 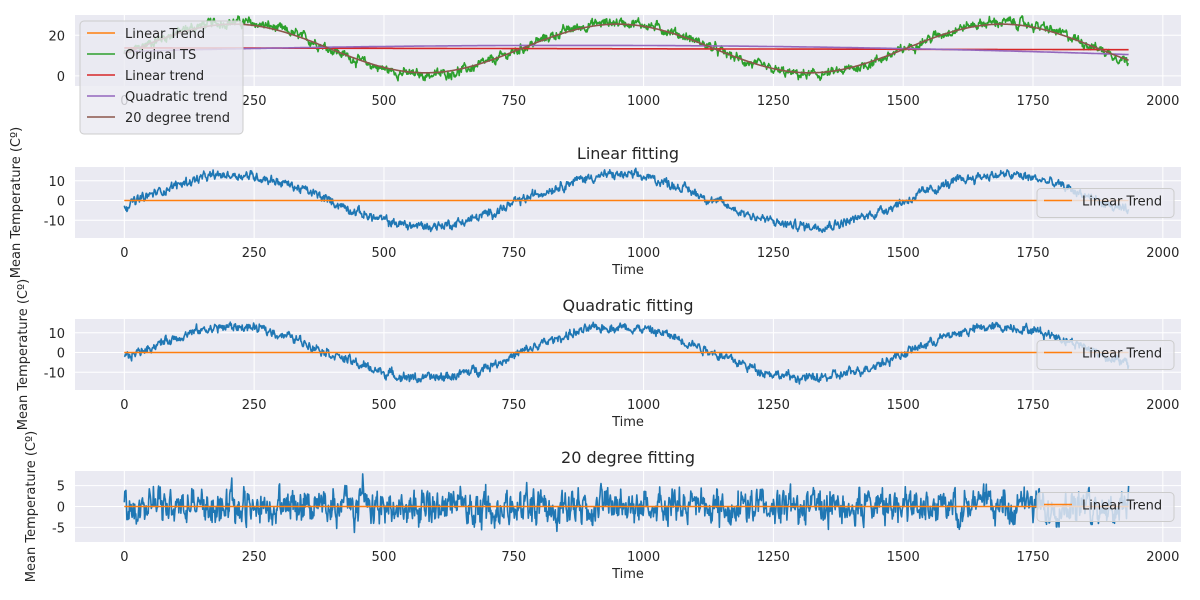 I want to click on series-line-20-degree-trend, so click(x=626, y=48).